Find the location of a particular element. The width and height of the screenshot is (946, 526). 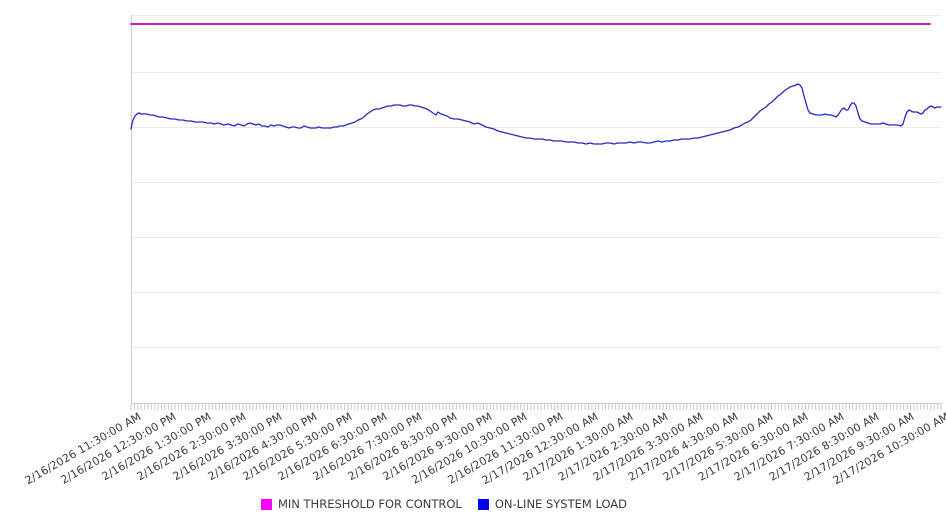

legend-label-online-system-load: ON-LINE SYSTEM LOAD is located at coordinates (561, 504).